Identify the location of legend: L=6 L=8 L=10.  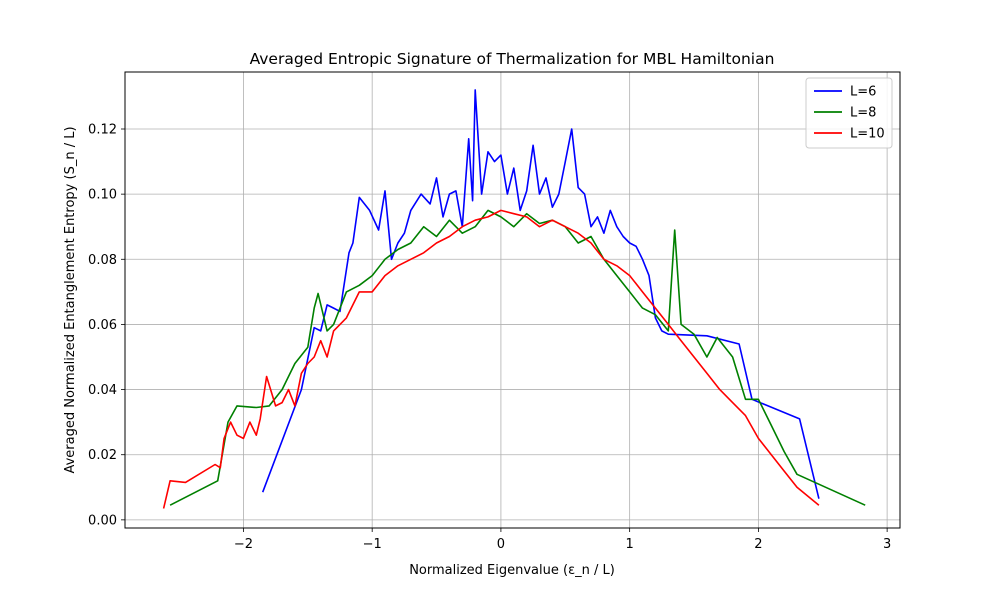
(849, 113).